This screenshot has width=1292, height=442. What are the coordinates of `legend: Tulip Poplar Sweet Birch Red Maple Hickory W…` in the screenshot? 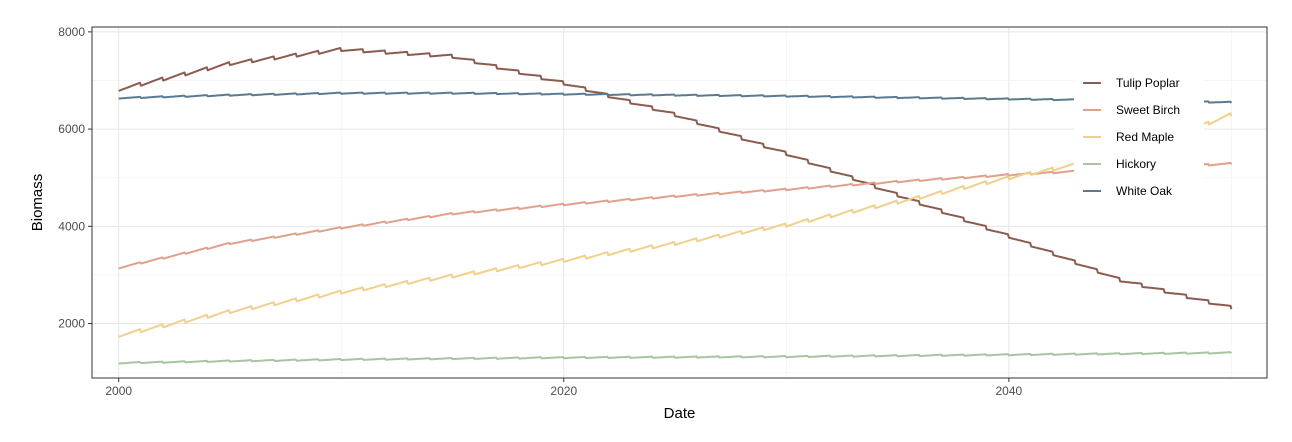 It's located at (1139, 136).